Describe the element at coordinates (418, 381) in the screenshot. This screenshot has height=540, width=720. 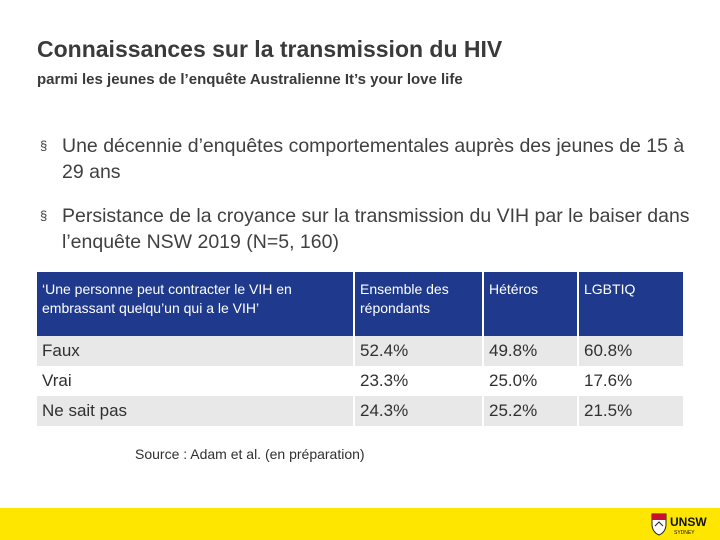
I see `cell-value: 23.3%` at that location.